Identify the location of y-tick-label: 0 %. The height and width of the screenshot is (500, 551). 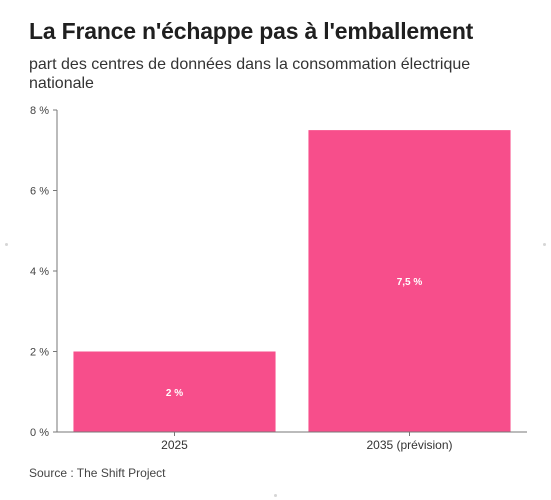
(39, 433).